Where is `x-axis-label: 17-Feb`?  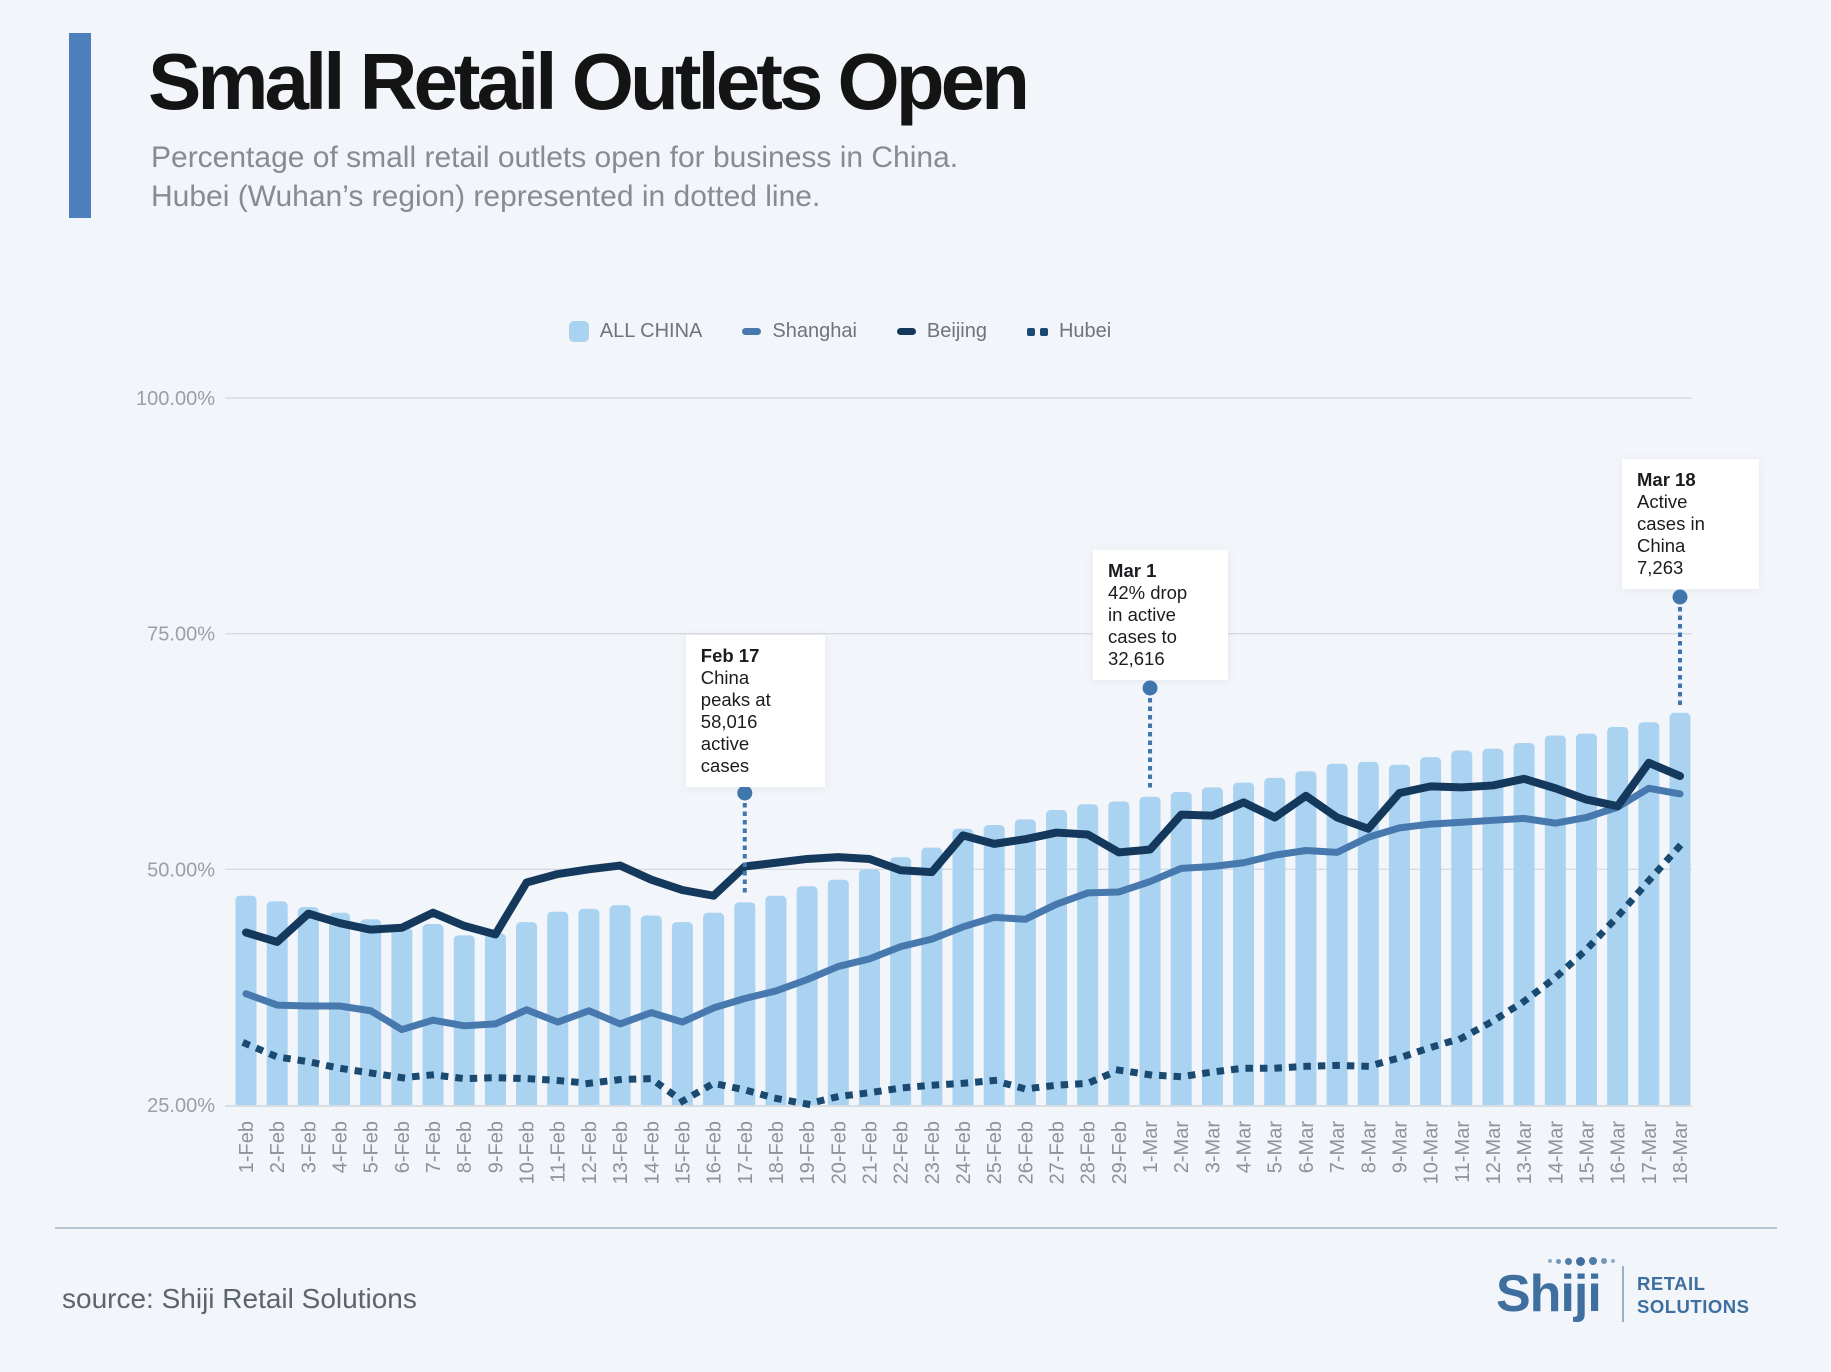 x-axis-label: 17-Feb is located at coordinates (746, 1152).